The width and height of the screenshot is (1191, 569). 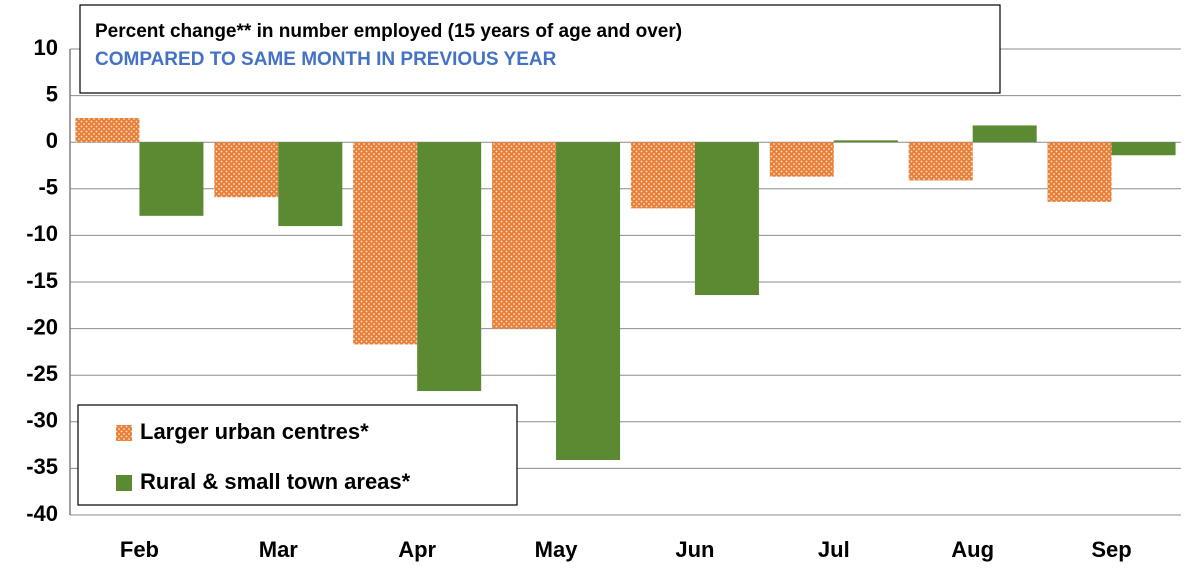 What do you see at coordinates (1111, 549) in the screenshot?
I see `x-tick-label: Sep` at bounding box center [1111, 549].